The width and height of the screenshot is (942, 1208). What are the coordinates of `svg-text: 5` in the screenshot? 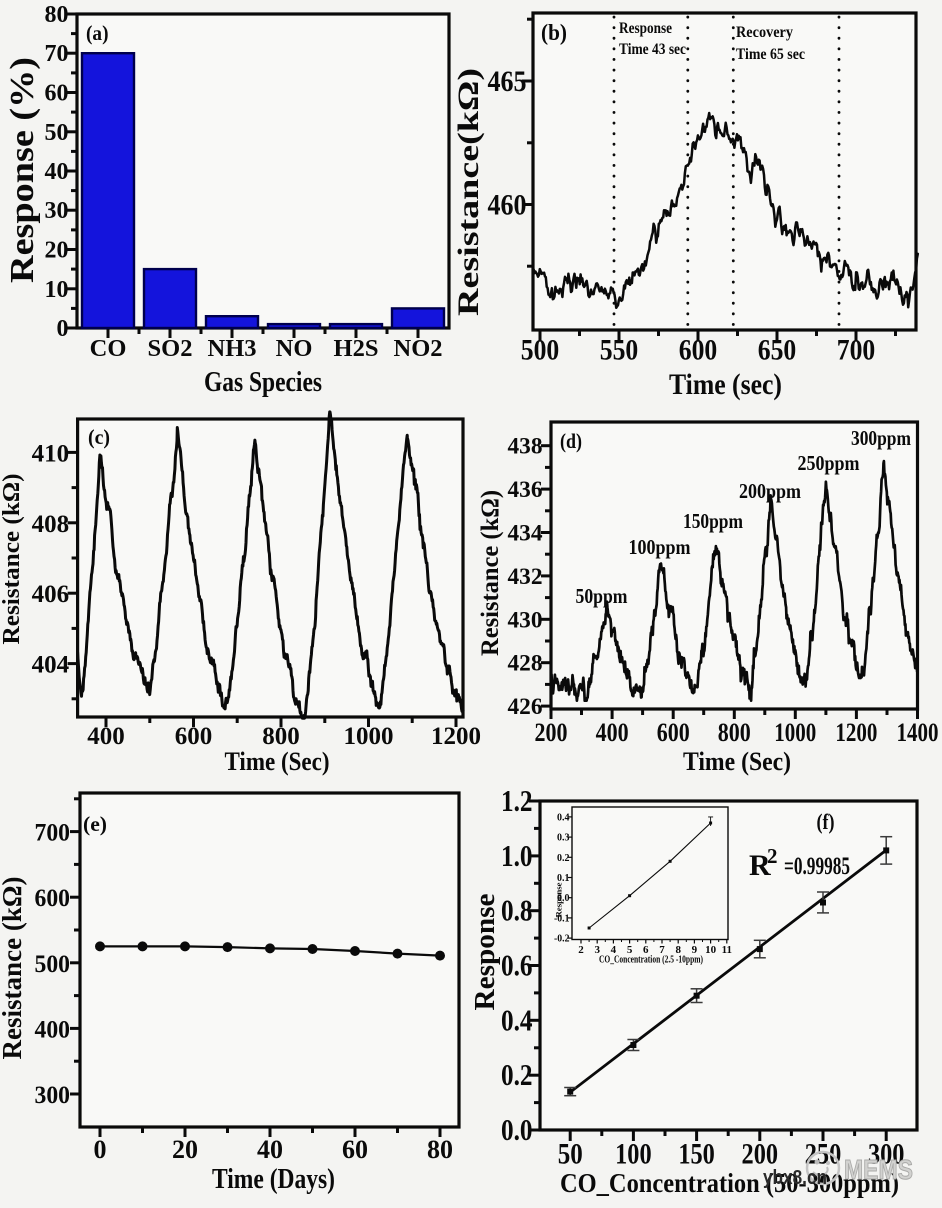 It's located at (630, 950).